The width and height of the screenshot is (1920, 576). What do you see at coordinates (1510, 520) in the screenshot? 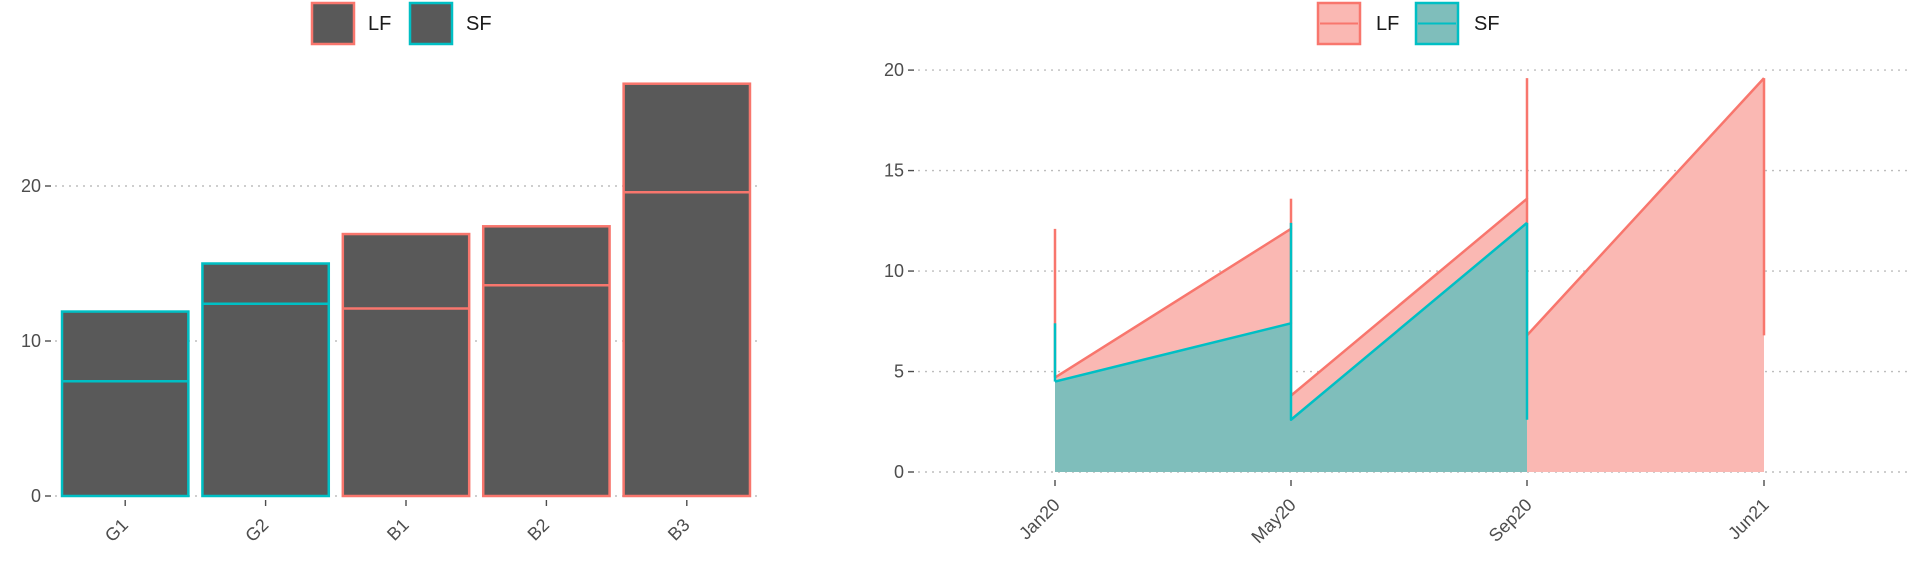
I see `x-tick-label: Sep20` at bounding box center [1510, 520].